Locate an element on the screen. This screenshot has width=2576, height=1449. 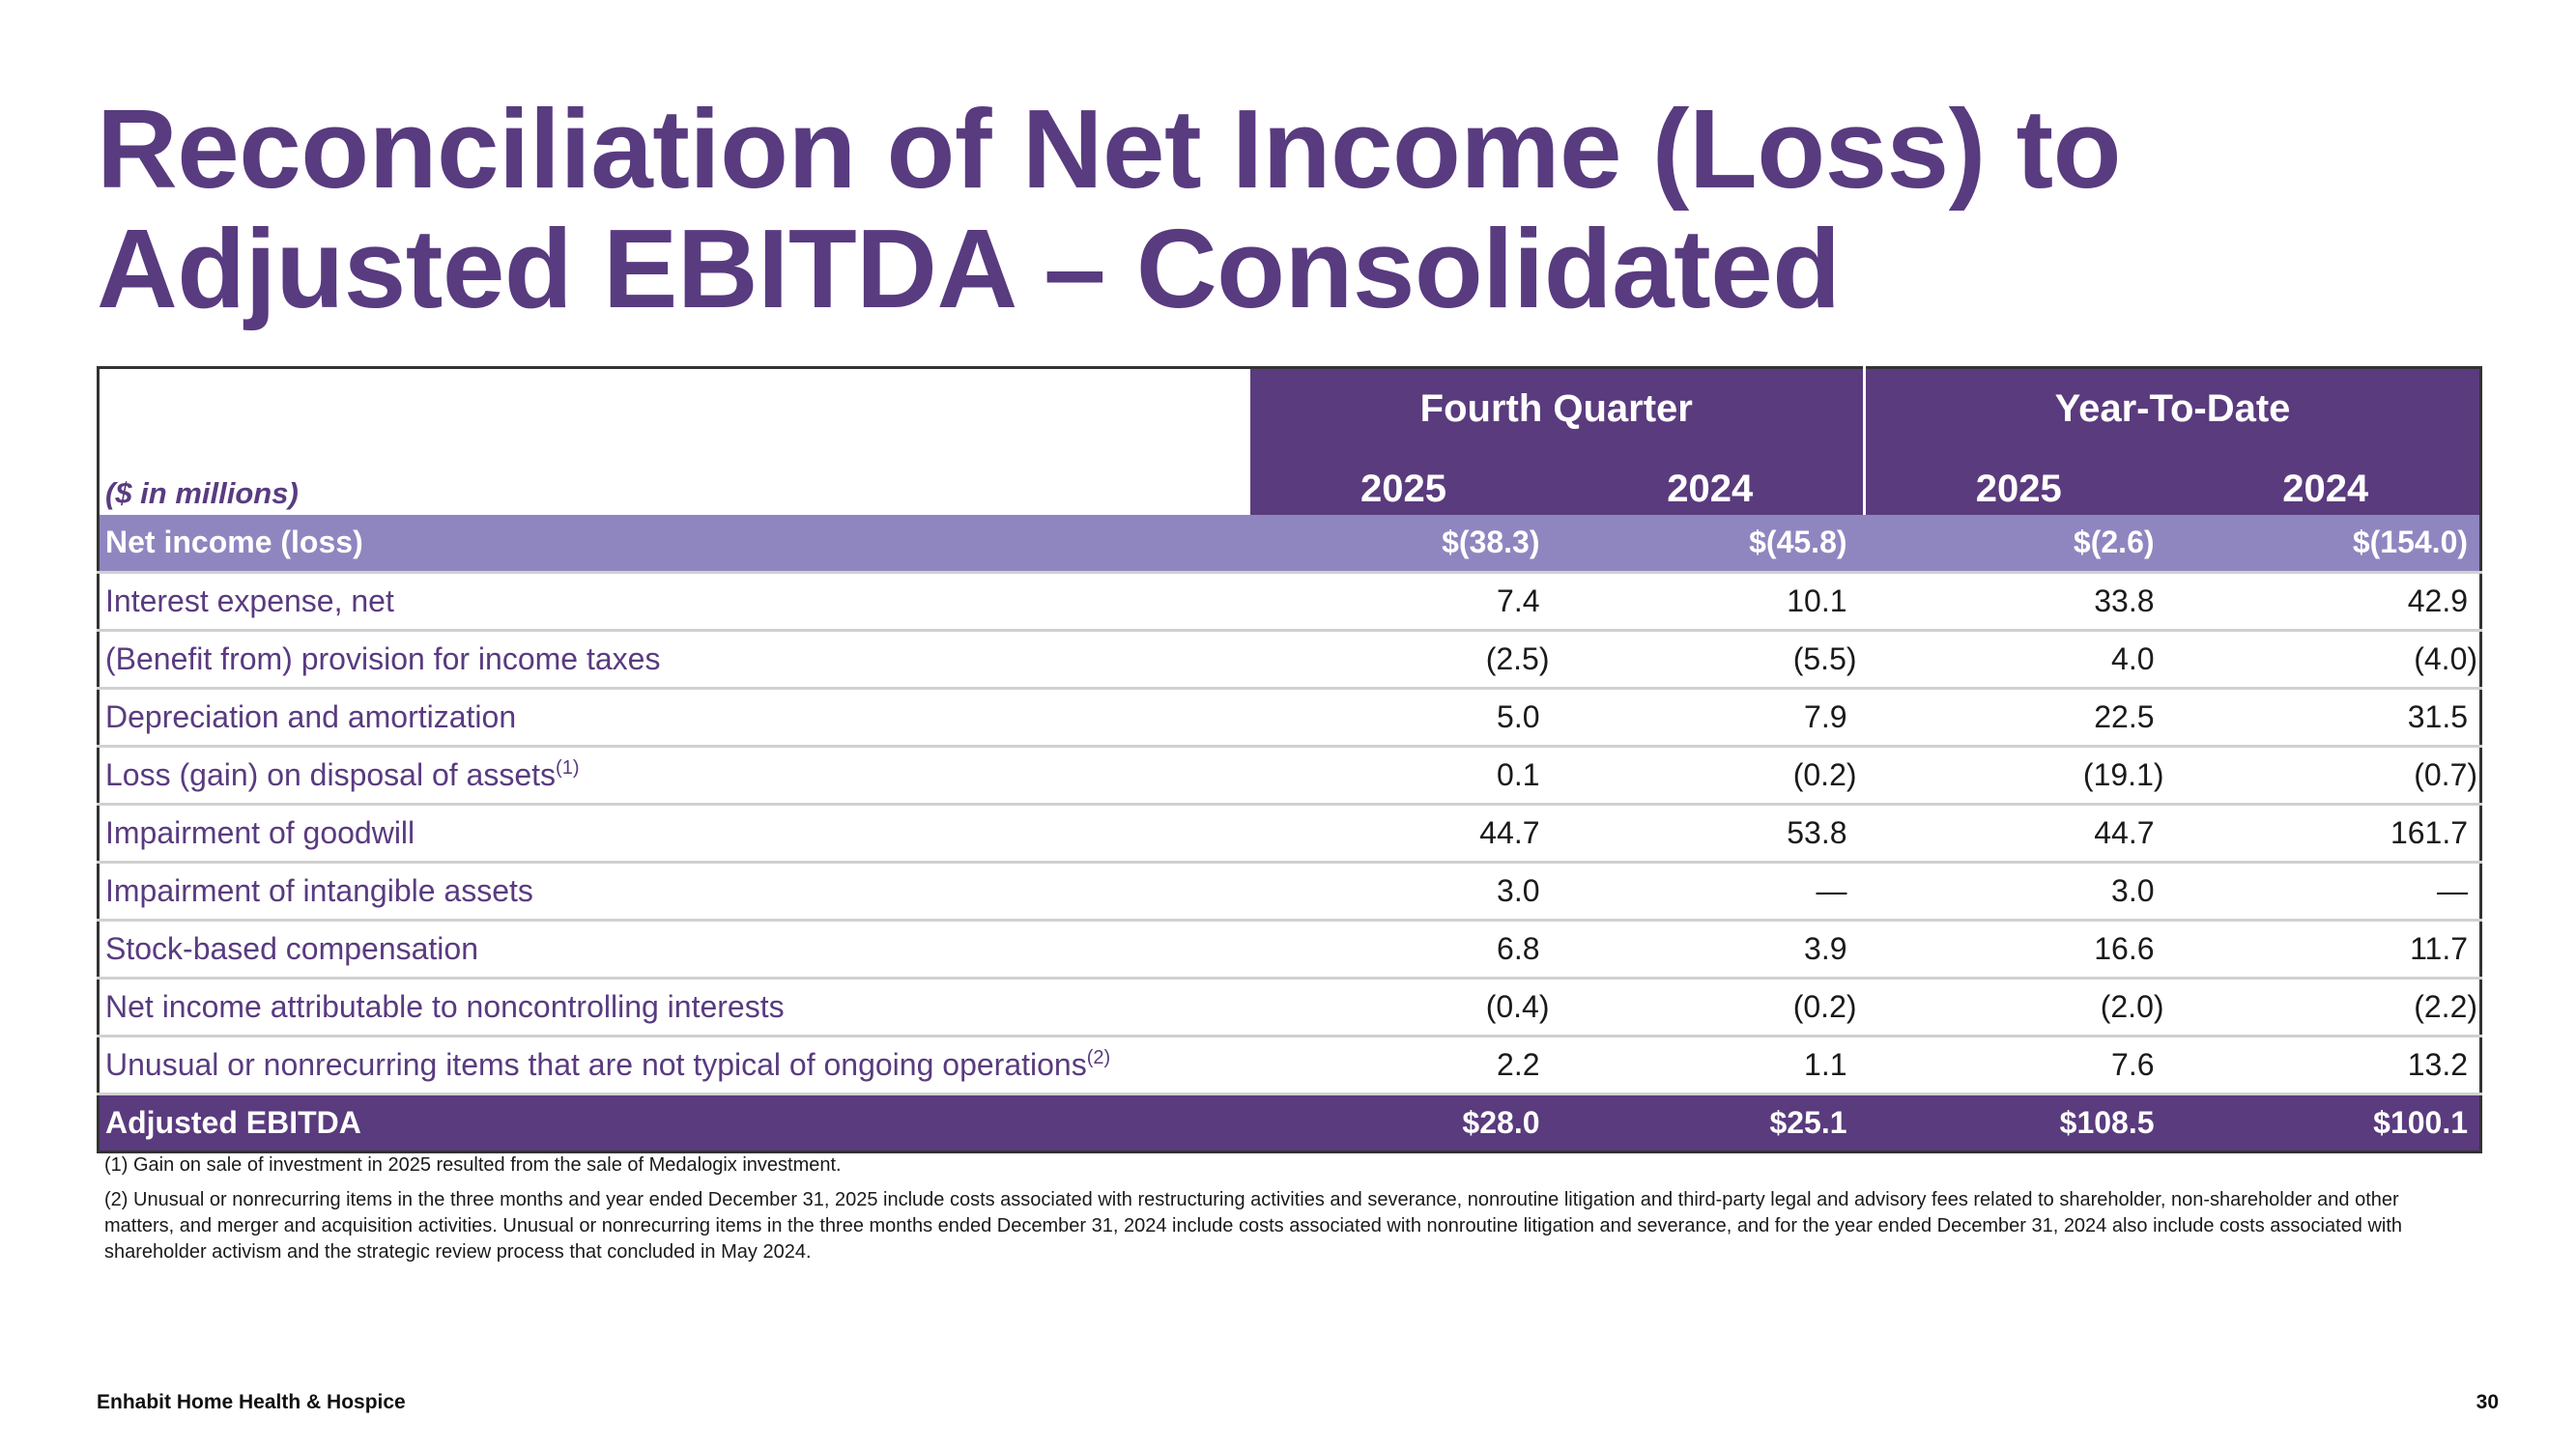
cell-ytd-2025: 4.0 is located at coordinates (2018, 660).